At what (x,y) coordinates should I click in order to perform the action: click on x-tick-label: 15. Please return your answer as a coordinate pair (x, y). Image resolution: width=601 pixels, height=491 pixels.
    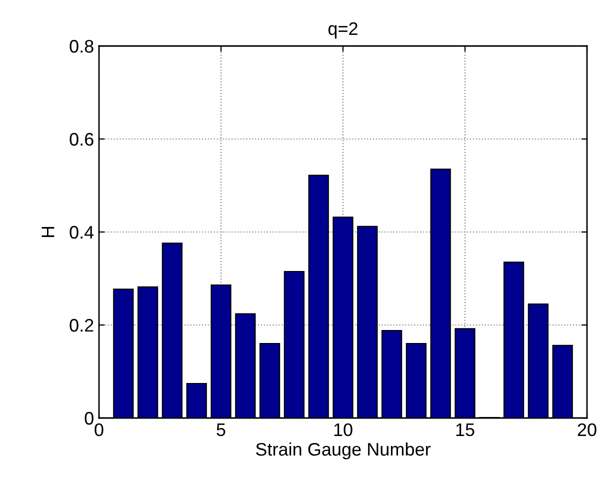
    Looking at the image, I should click on (465, 430).